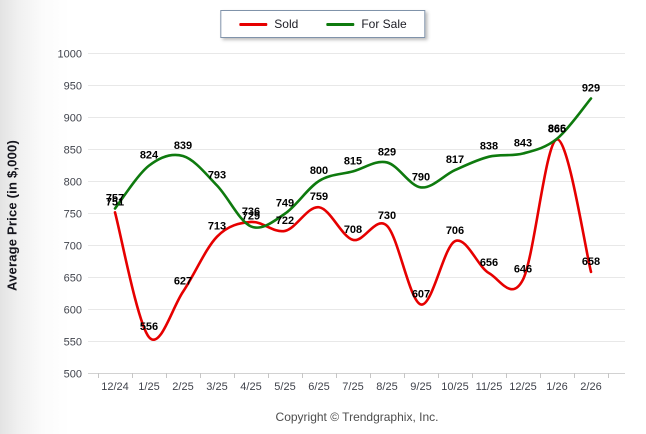  I want to click on x-tick-label: 2/25, so click(182, 387).